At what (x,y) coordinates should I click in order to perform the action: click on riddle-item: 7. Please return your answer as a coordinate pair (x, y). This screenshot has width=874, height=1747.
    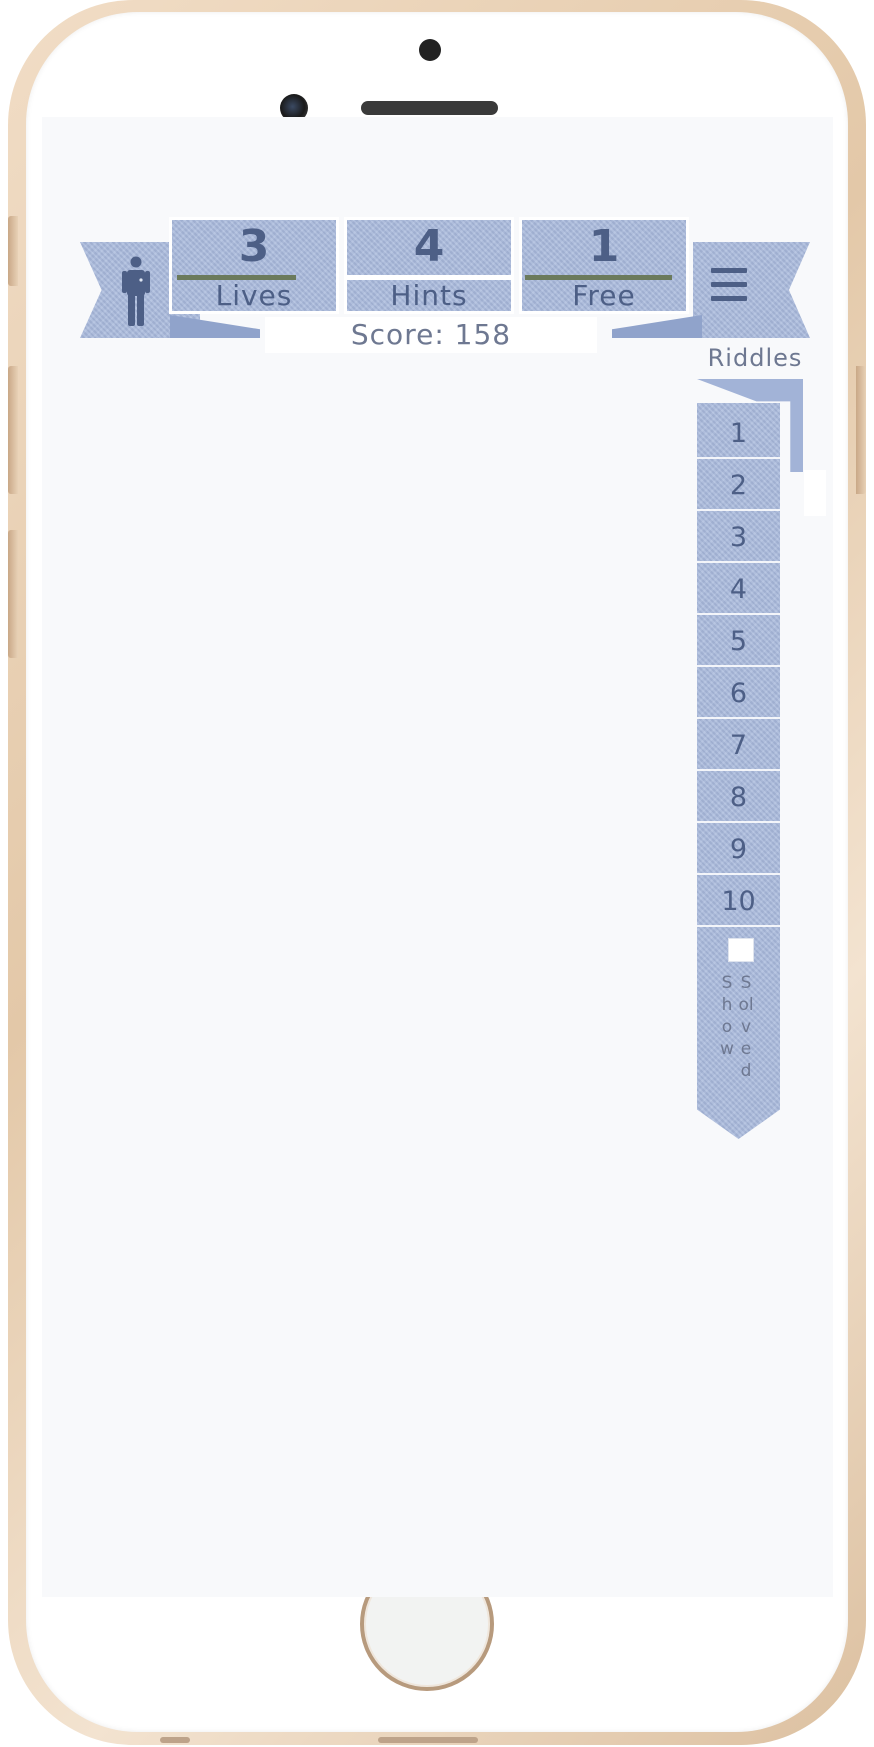
    Looking at the image, I should click on (738, 745).